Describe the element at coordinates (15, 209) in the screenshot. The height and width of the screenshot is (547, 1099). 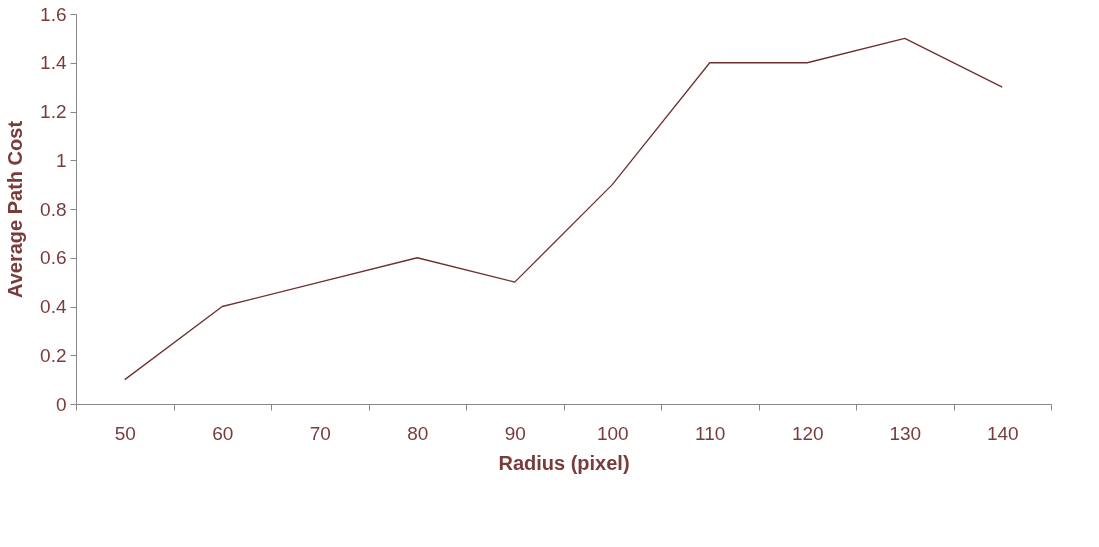
I see `y-axis-title: Average Path Cost` at that location.